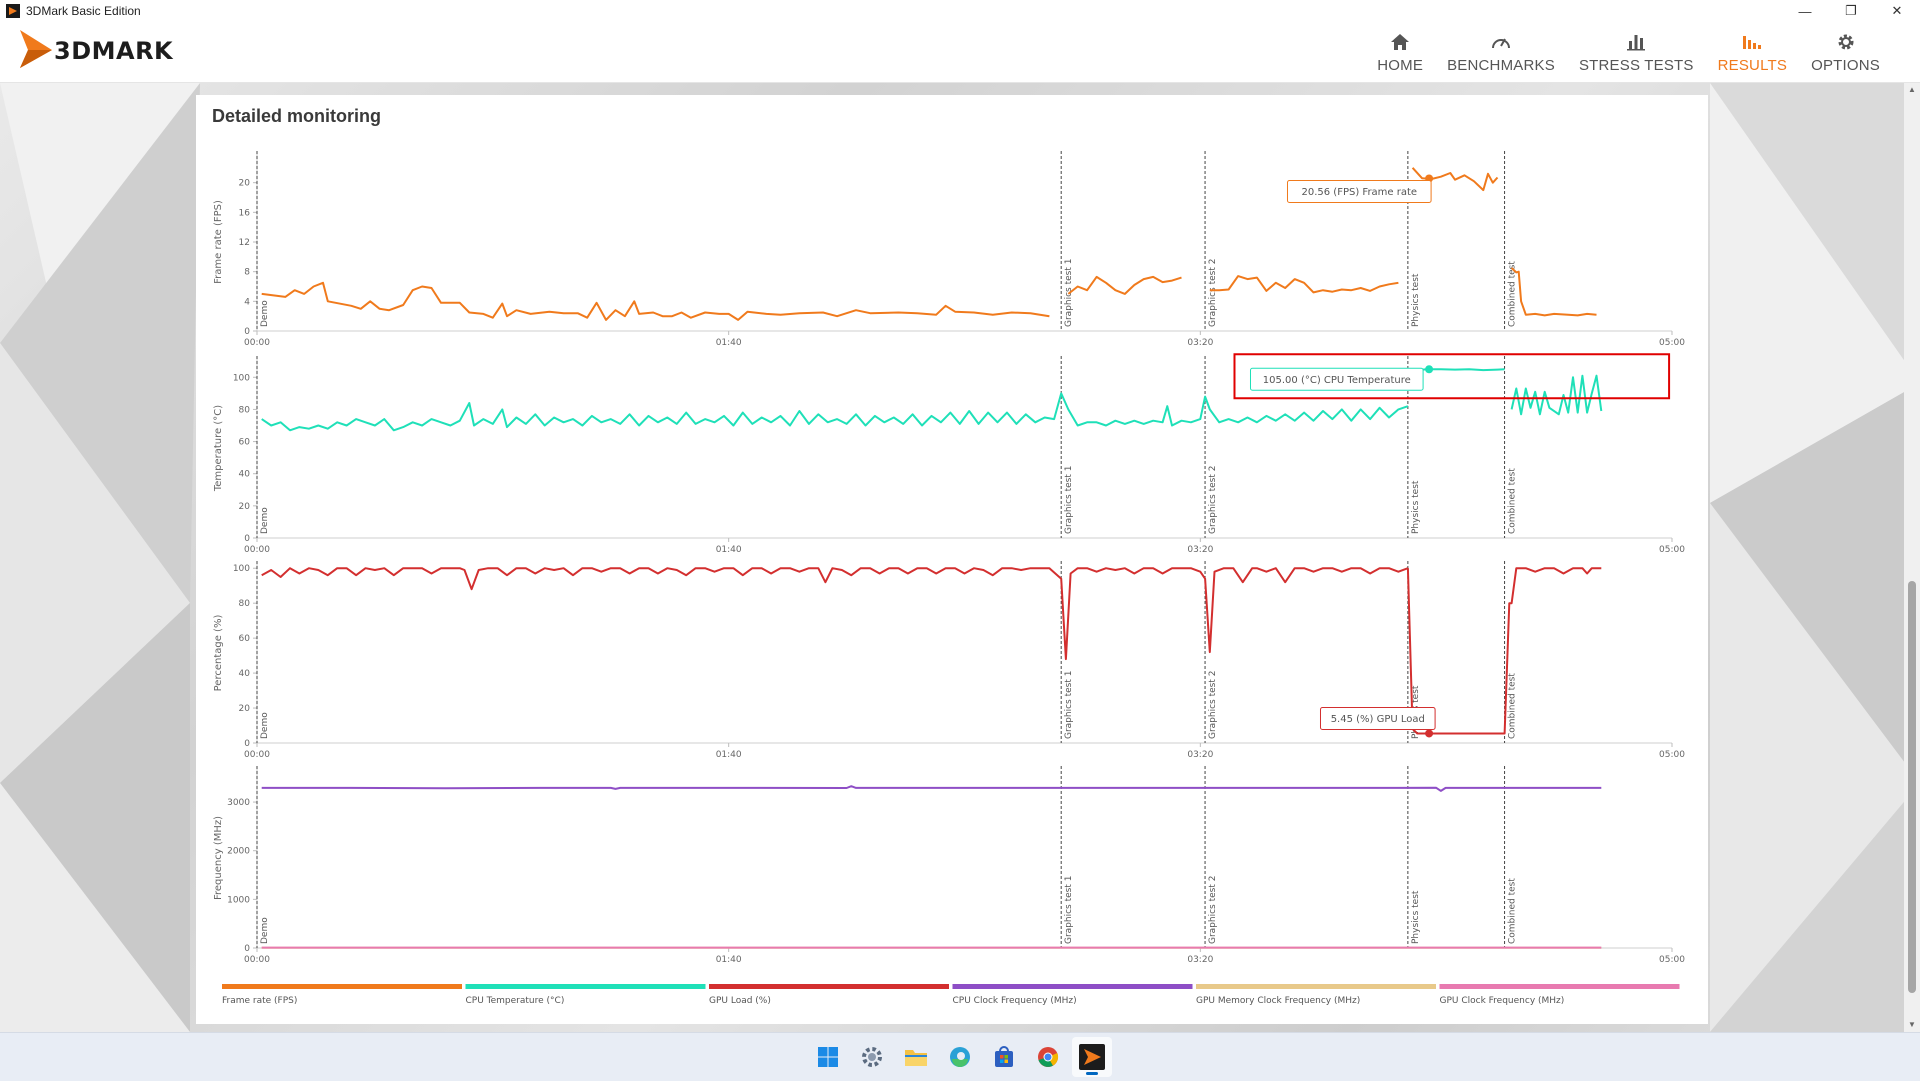 The height and width of the screenshot is (1081, 1920). What do you see at coordinates (1851, 10) in the screenshot?
I see `maximize-button: ❐` at bounding box center [1851, 10].